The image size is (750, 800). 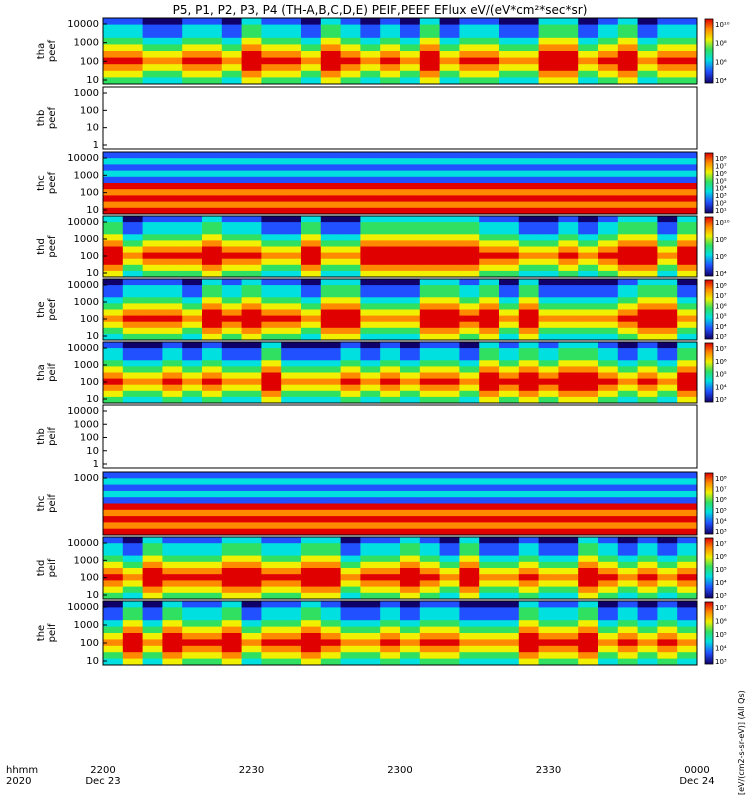 I want to click on y-tick-label: 1000, so click(x=86, y=560).